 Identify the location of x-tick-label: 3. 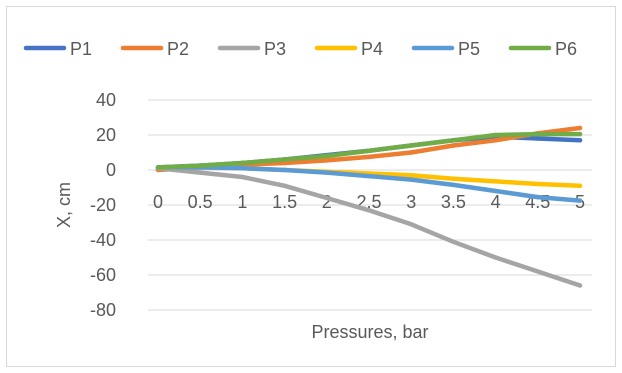
(411, 202).